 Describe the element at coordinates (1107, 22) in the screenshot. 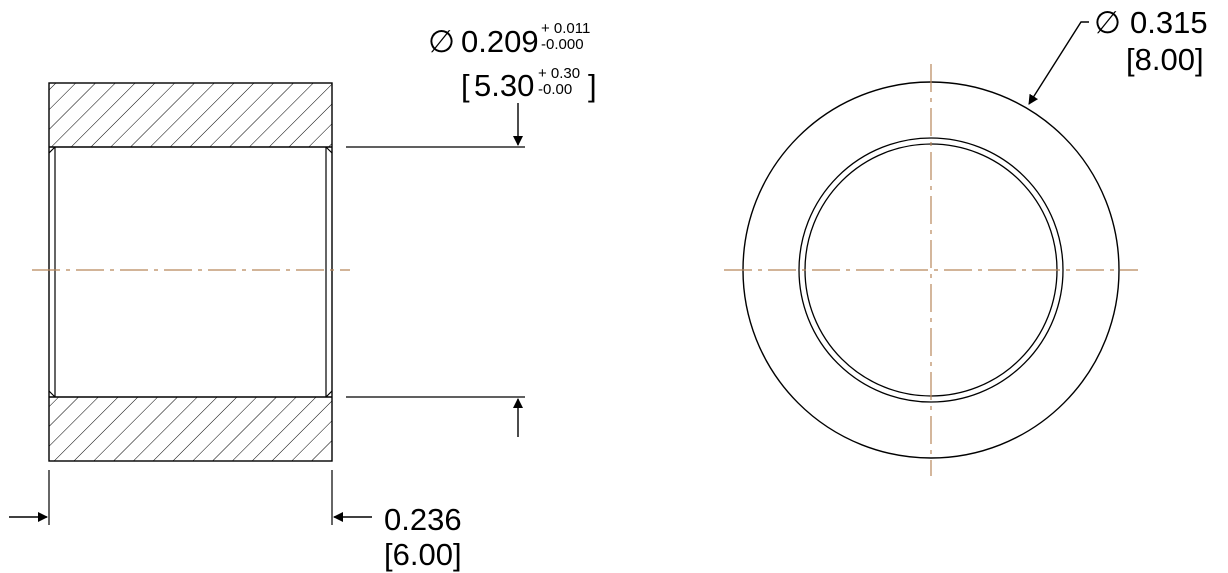

I see `diameter-symbol-od: ∅` at that location.